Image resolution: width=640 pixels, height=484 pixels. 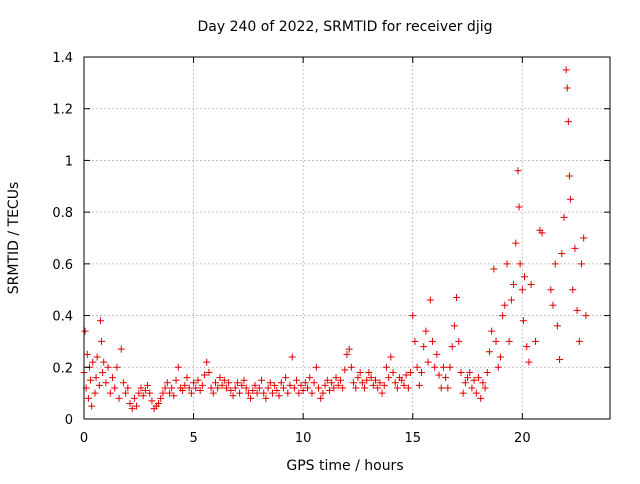 What do you see at coordinates (69, 161) in the screenshot?
I see `y-tick-label: 1` at bounding box center [69, 161].